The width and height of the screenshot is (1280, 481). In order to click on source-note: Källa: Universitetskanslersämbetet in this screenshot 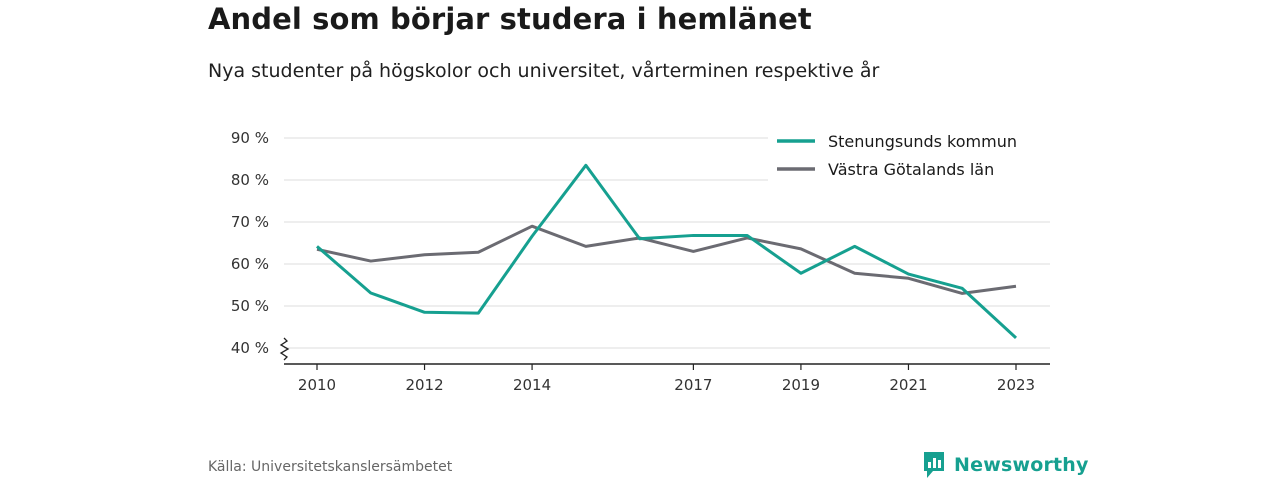, I will do `click(330, 467)`.